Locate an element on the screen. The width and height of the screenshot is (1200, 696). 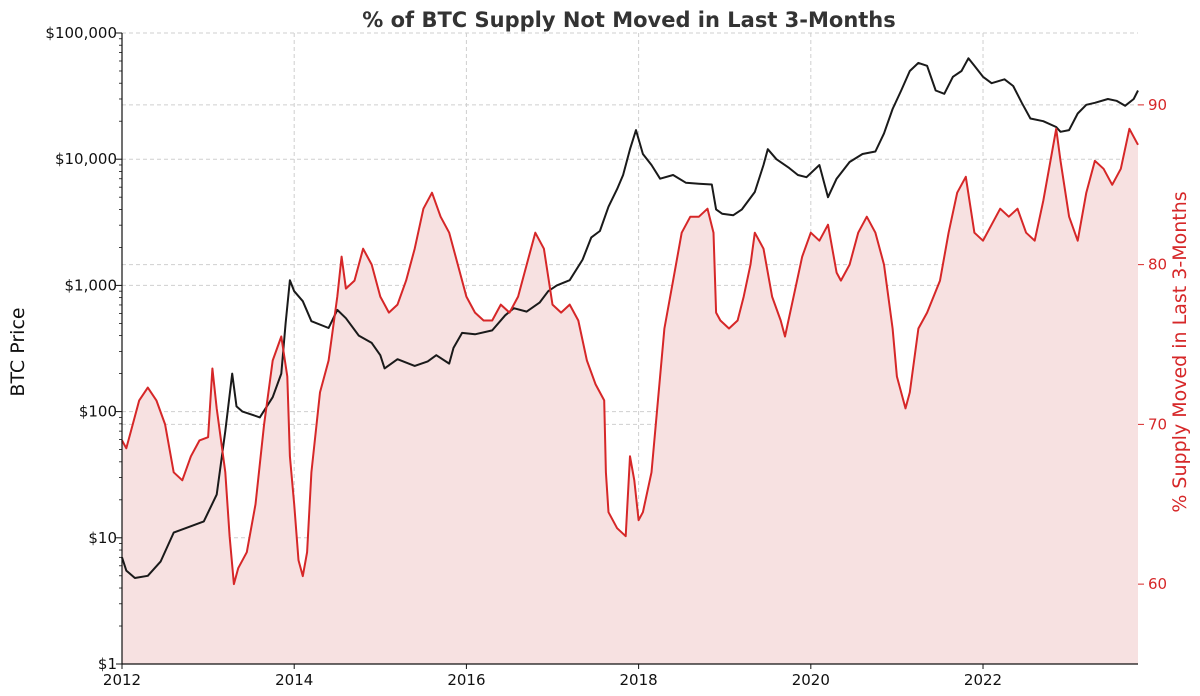
y-axis-label-left: BTC Price is located at coordinates (18, 351).